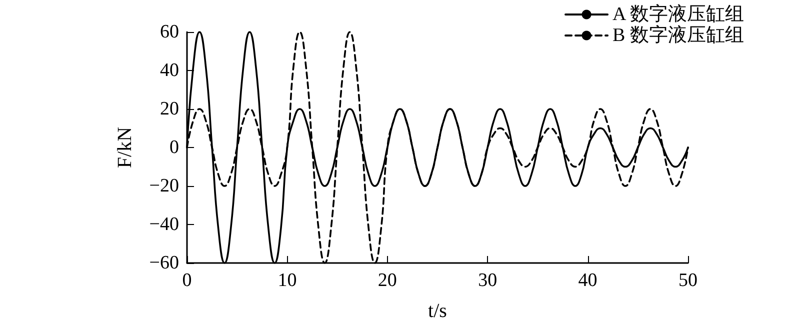  What do you see at coordinates (438, 311) in the screenshot?
I see `x-axis-title: t/s` at bounding box center [438, 311].